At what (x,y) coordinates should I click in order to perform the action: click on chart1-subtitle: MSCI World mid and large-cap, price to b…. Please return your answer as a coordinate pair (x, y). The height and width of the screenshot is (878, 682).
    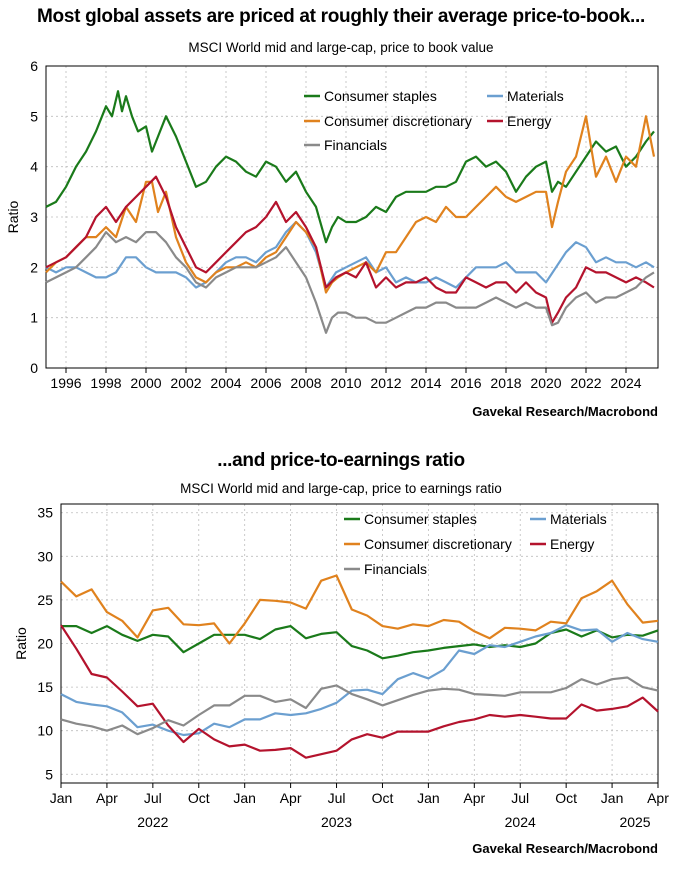
    Looking at the image, I should click on (341, 47).